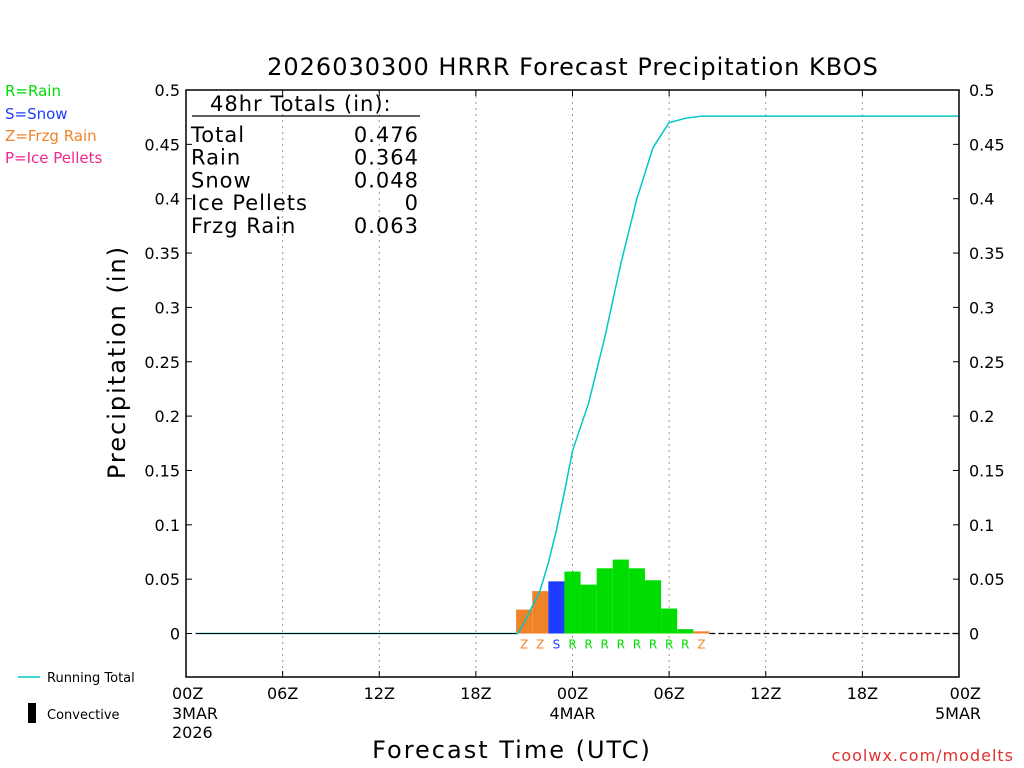 The width and height of the screenshot is (1024, 768). I want to click on y-tick-label-right-10: 0, so click(974, 634).